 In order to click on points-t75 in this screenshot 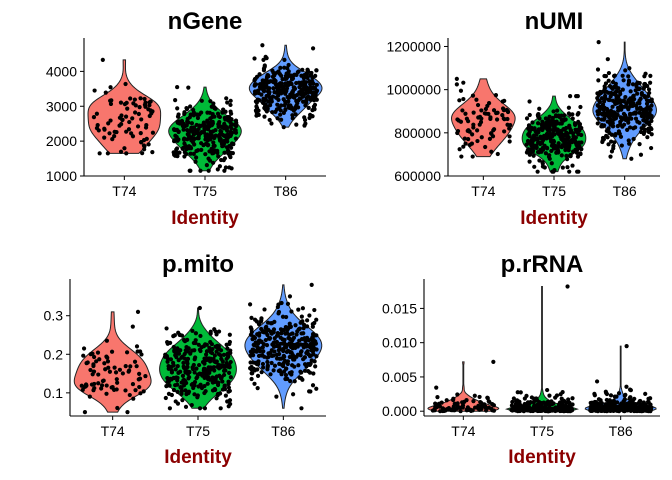, I will do `click(554, 134)`.